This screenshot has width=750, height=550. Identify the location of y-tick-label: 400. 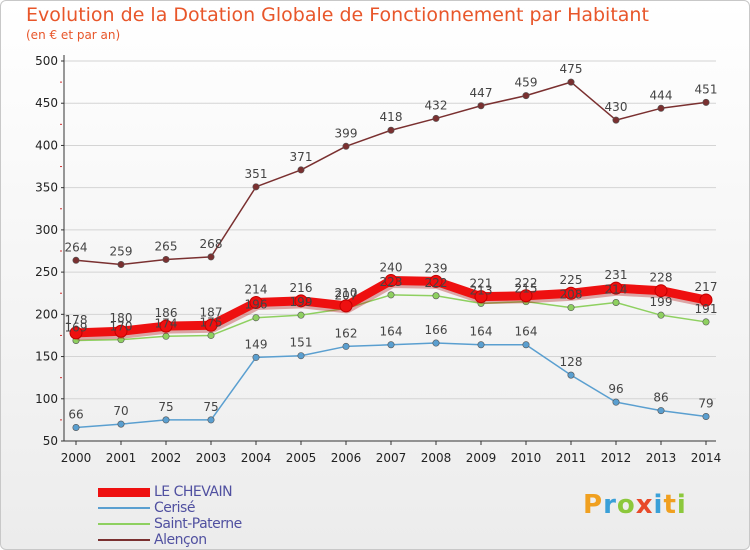
(46, 145).